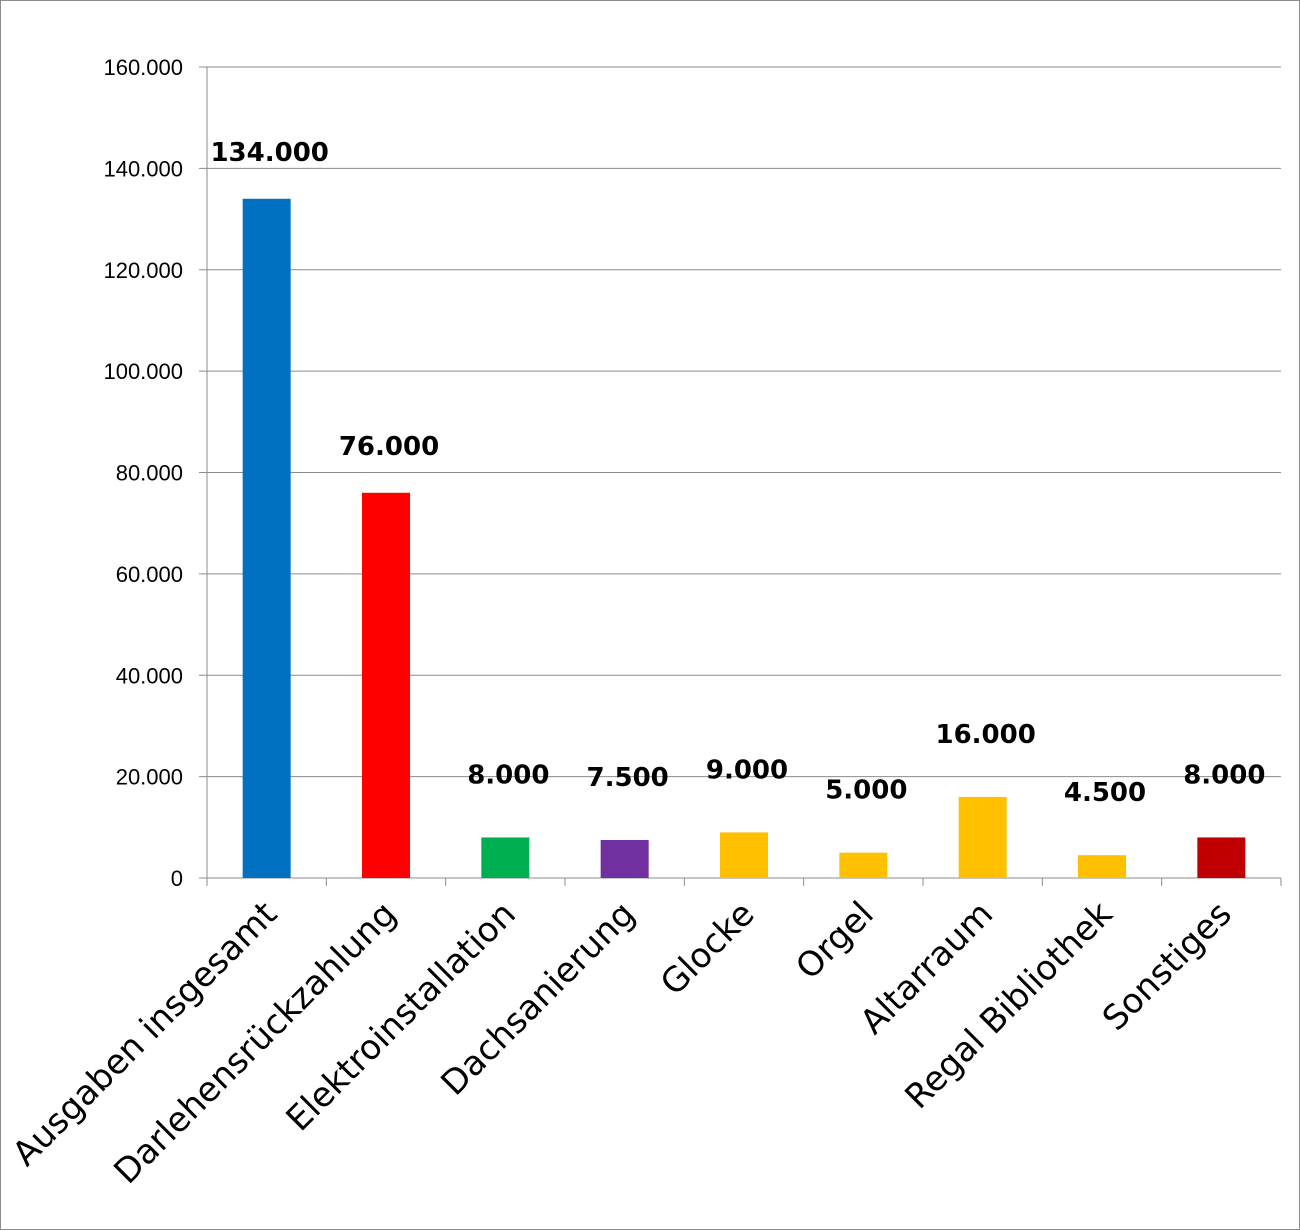  Describe the element at coordinates (143, 168) in the screenshot. I see `y-tick-label: 140.000` at that location.